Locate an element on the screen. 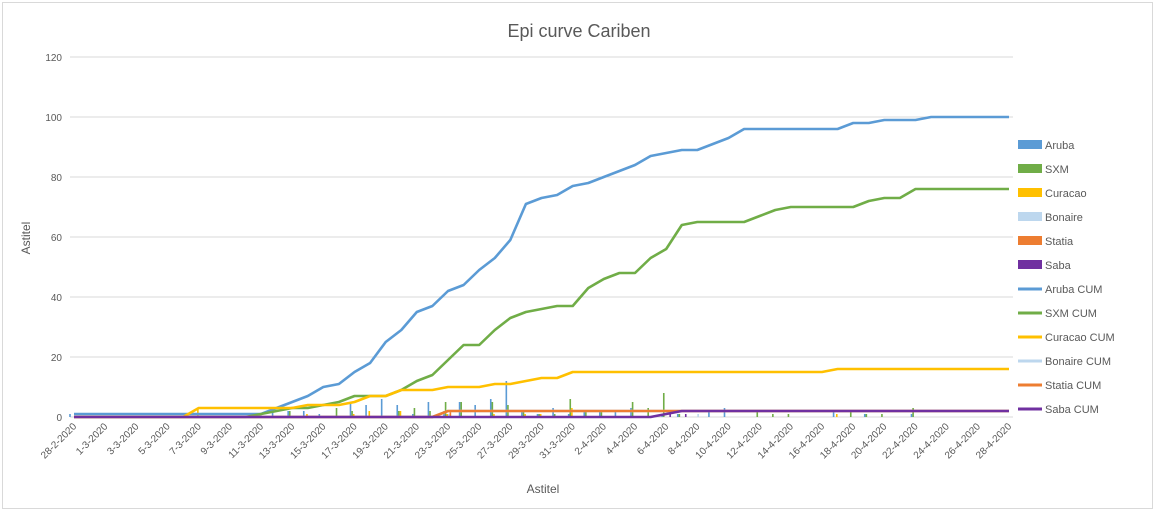 This screenshot has width=1155, height=511. legend-label: Statia CUM is located at coordinates (1073, 386).